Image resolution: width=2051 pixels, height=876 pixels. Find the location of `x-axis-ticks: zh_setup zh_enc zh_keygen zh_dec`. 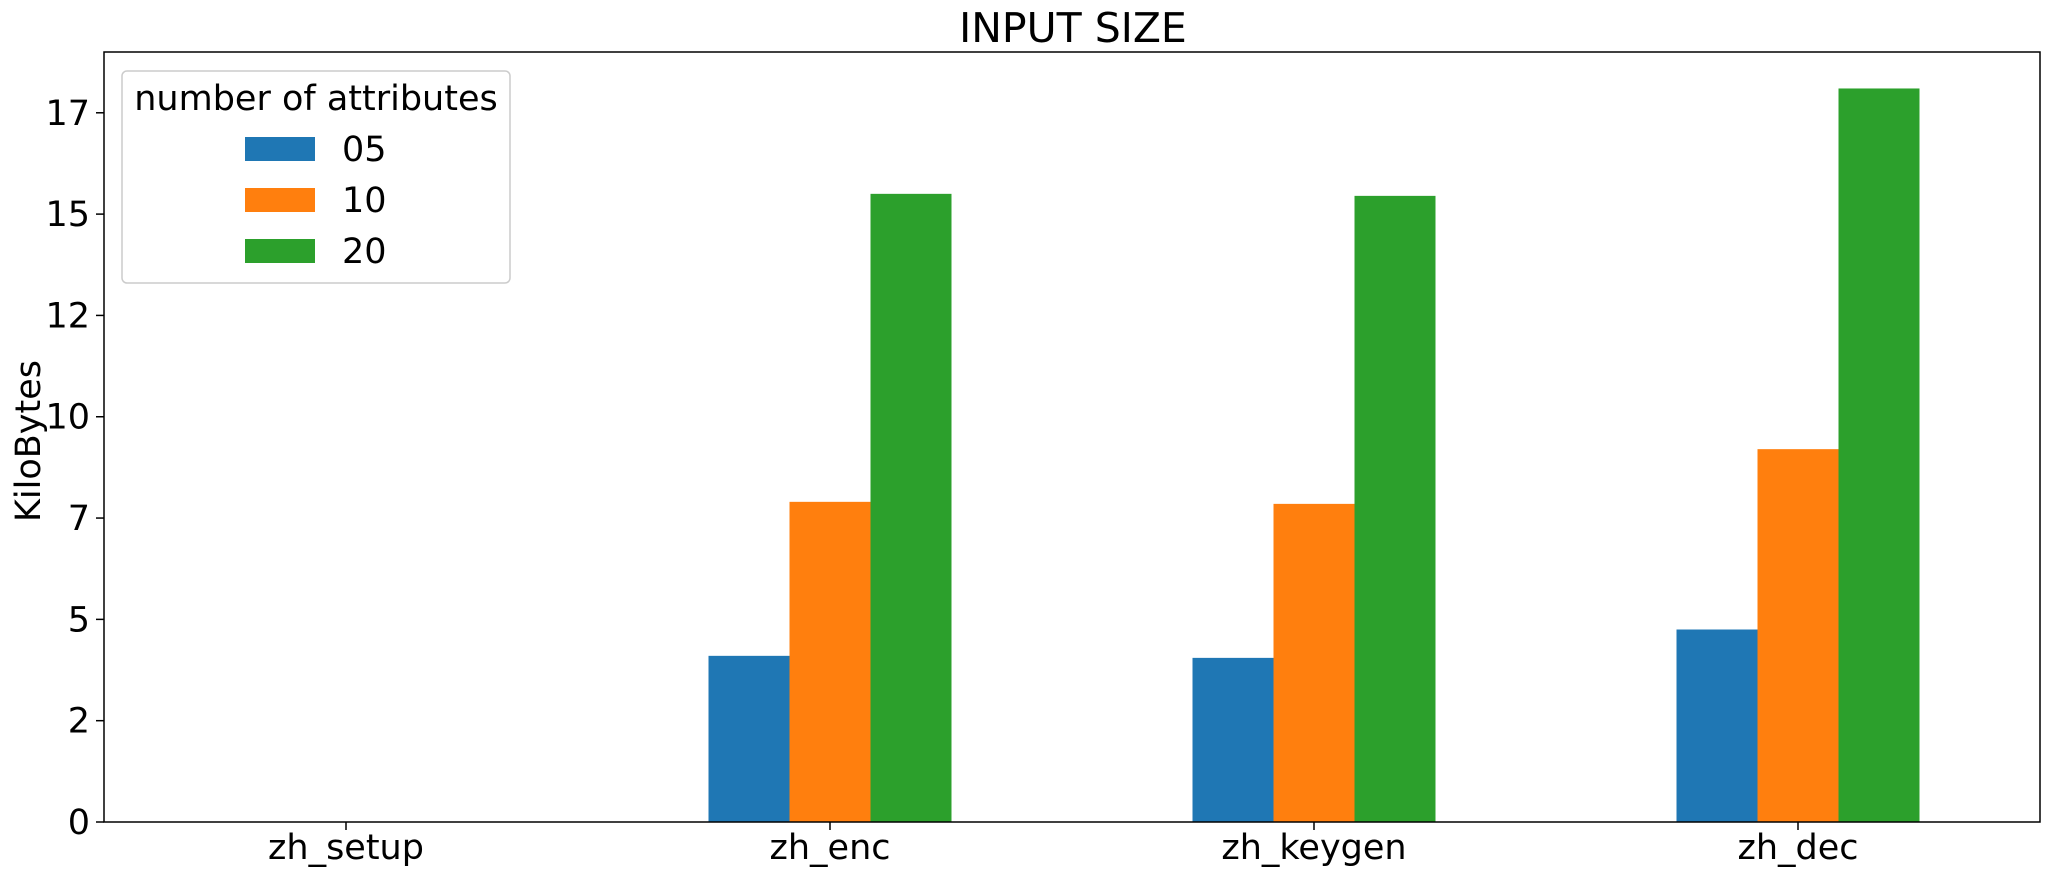

x-axis-ticks: zh_setup zh_enc zh_keygen zh_dec is located at coordinates (1063, 845).